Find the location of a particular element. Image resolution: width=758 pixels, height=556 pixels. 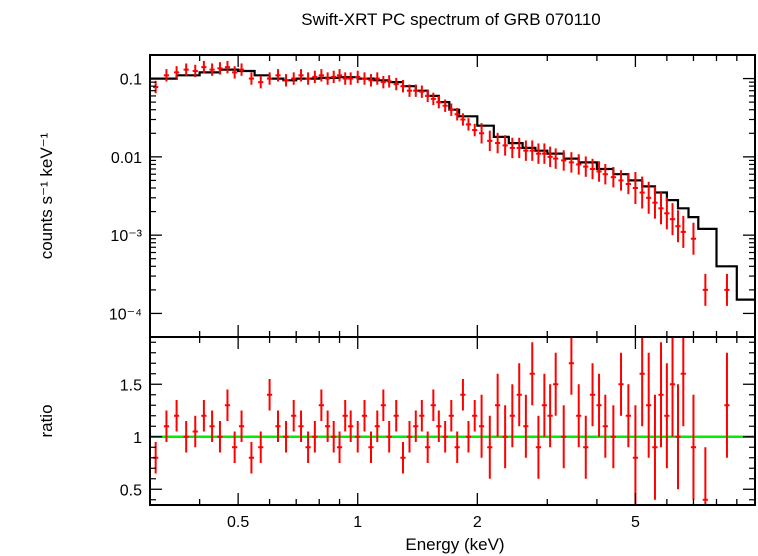

ratio-tick-label: 0.5 is located at coordinates (131, 490).